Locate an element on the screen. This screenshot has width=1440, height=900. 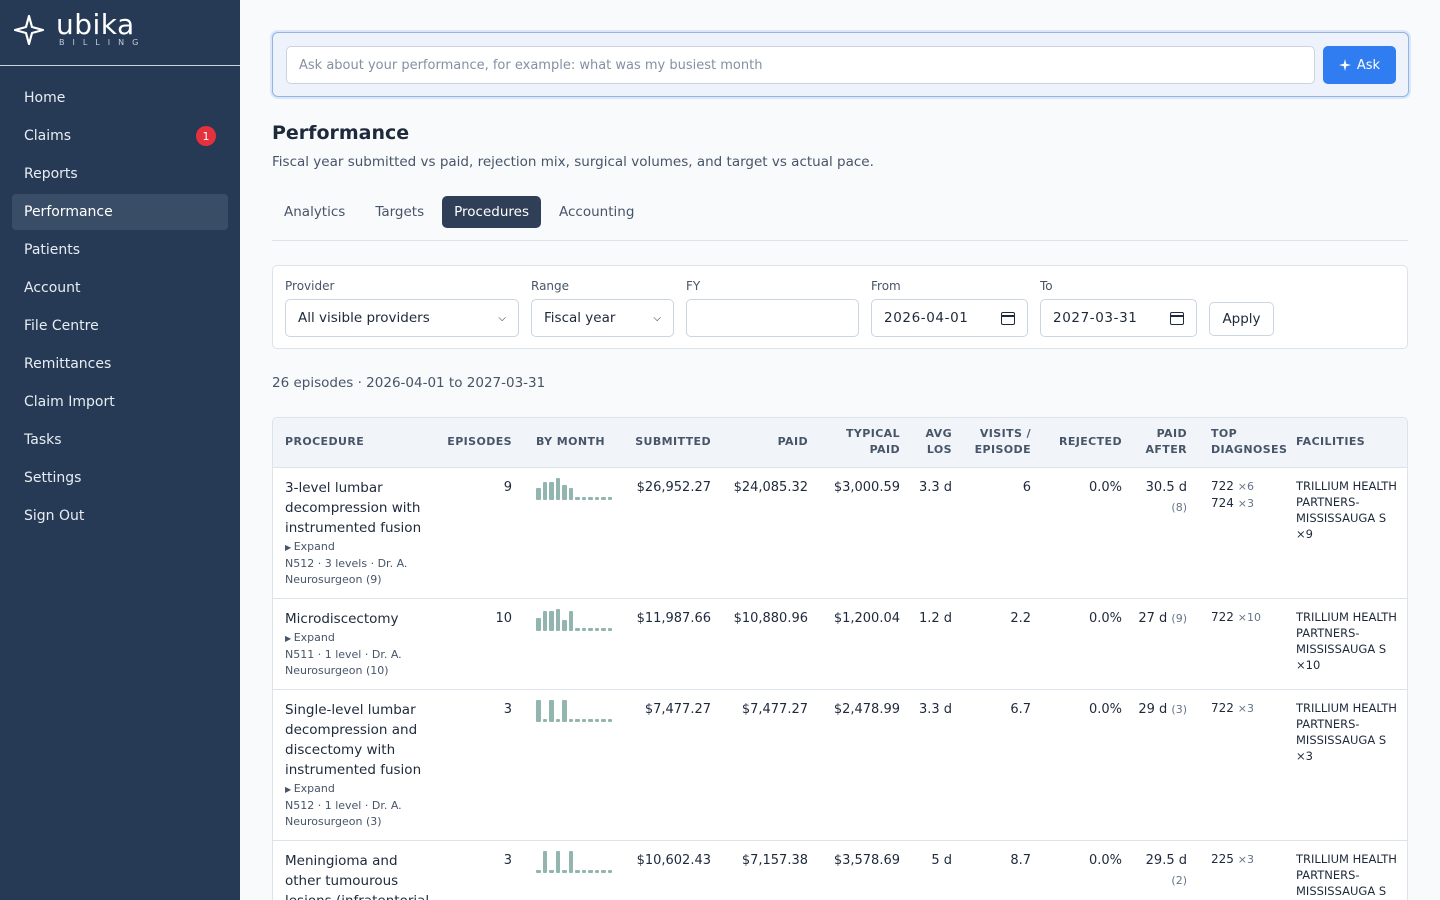
ask-input is located at coordinates (800, 65).